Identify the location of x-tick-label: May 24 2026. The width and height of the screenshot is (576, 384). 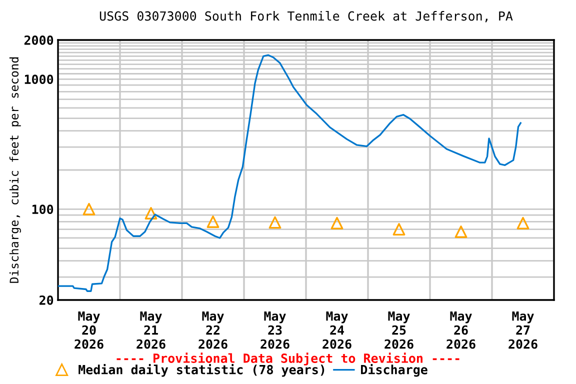
(337, 330).